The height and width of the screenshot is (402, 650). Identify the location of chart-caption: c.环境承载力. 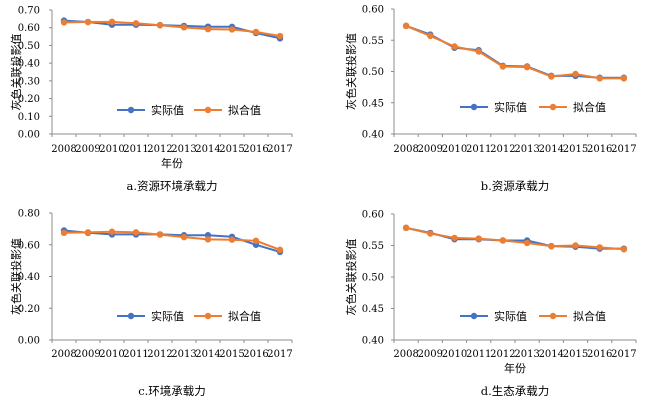
(172, 391).